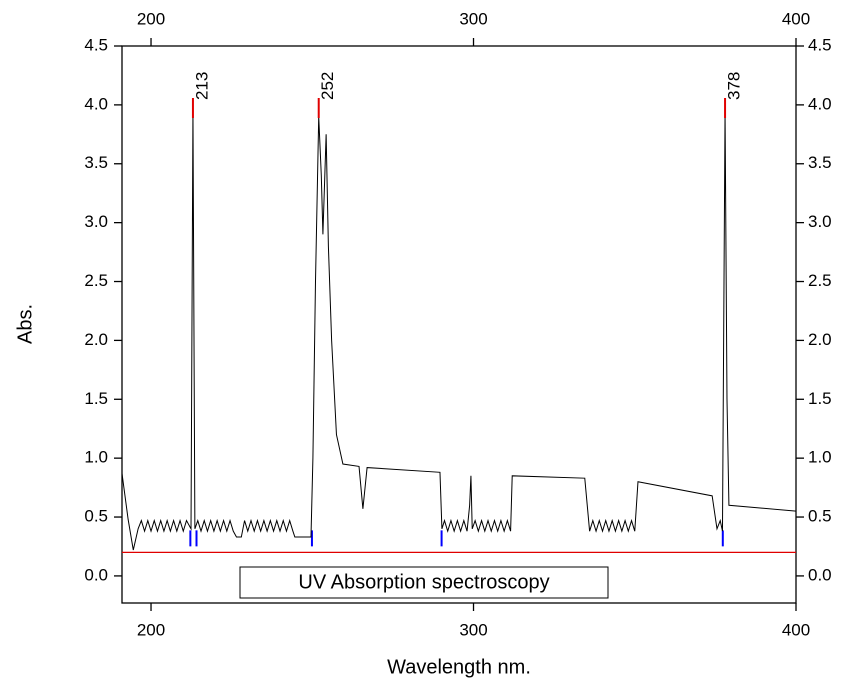 The image size is (841, 687). What do you see at coordinates (201, 86) in the screenshot?
I see `peak-label: 213` at bounding box center [201, 86].